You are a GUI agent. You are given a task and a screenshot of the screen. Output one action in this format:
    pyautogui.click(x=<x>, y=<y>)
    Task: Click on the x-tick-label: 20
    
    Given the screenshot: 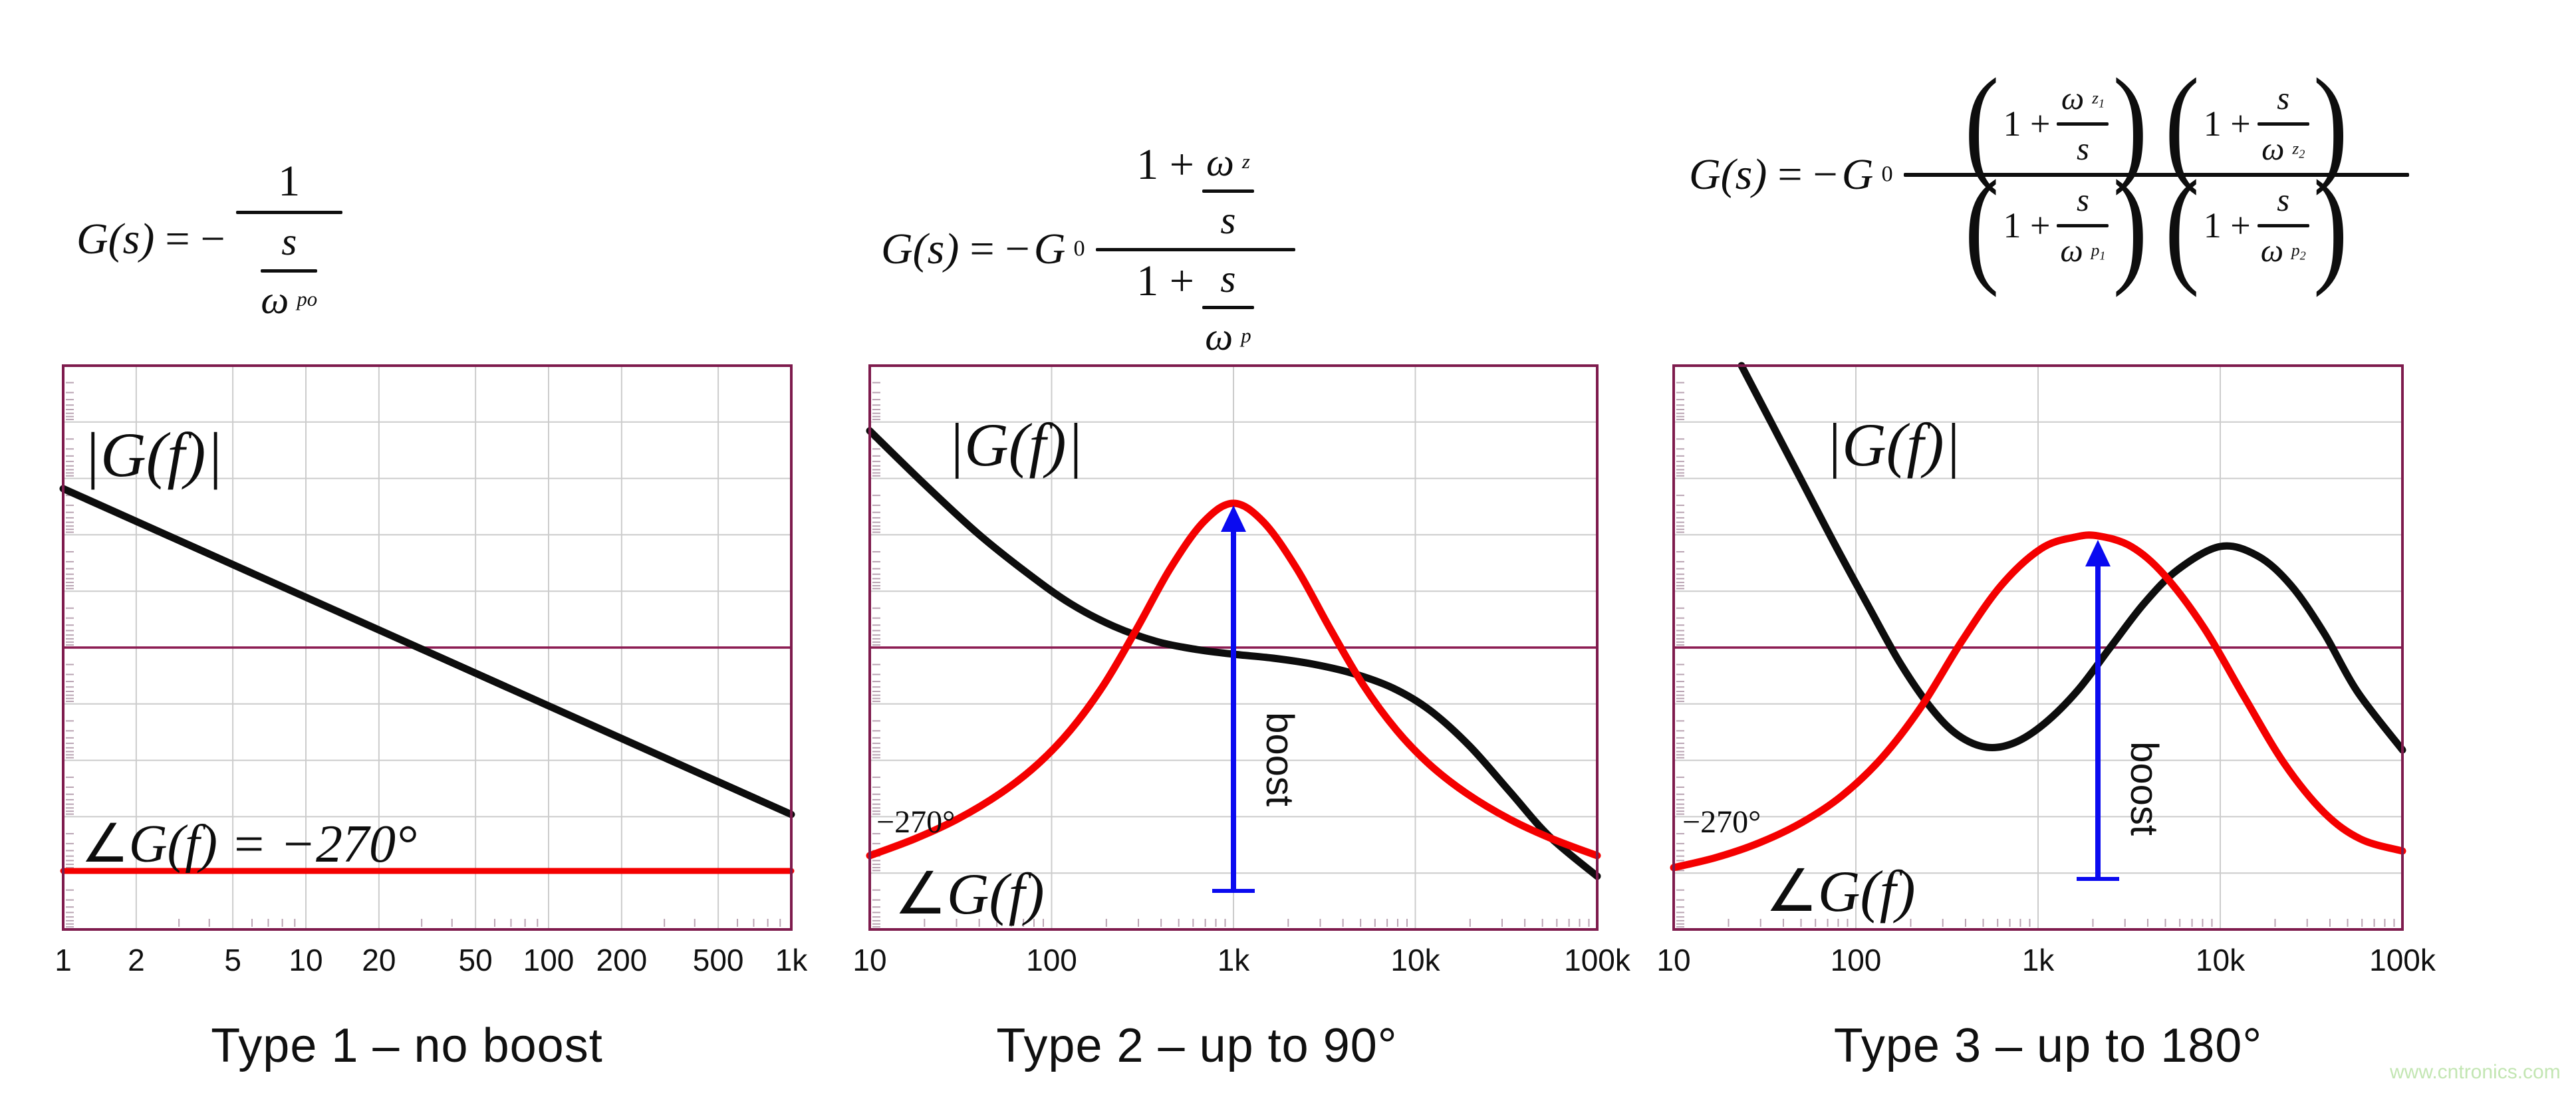 What is the action you would take?
    pyautogui.click(x=379, y=960)
    